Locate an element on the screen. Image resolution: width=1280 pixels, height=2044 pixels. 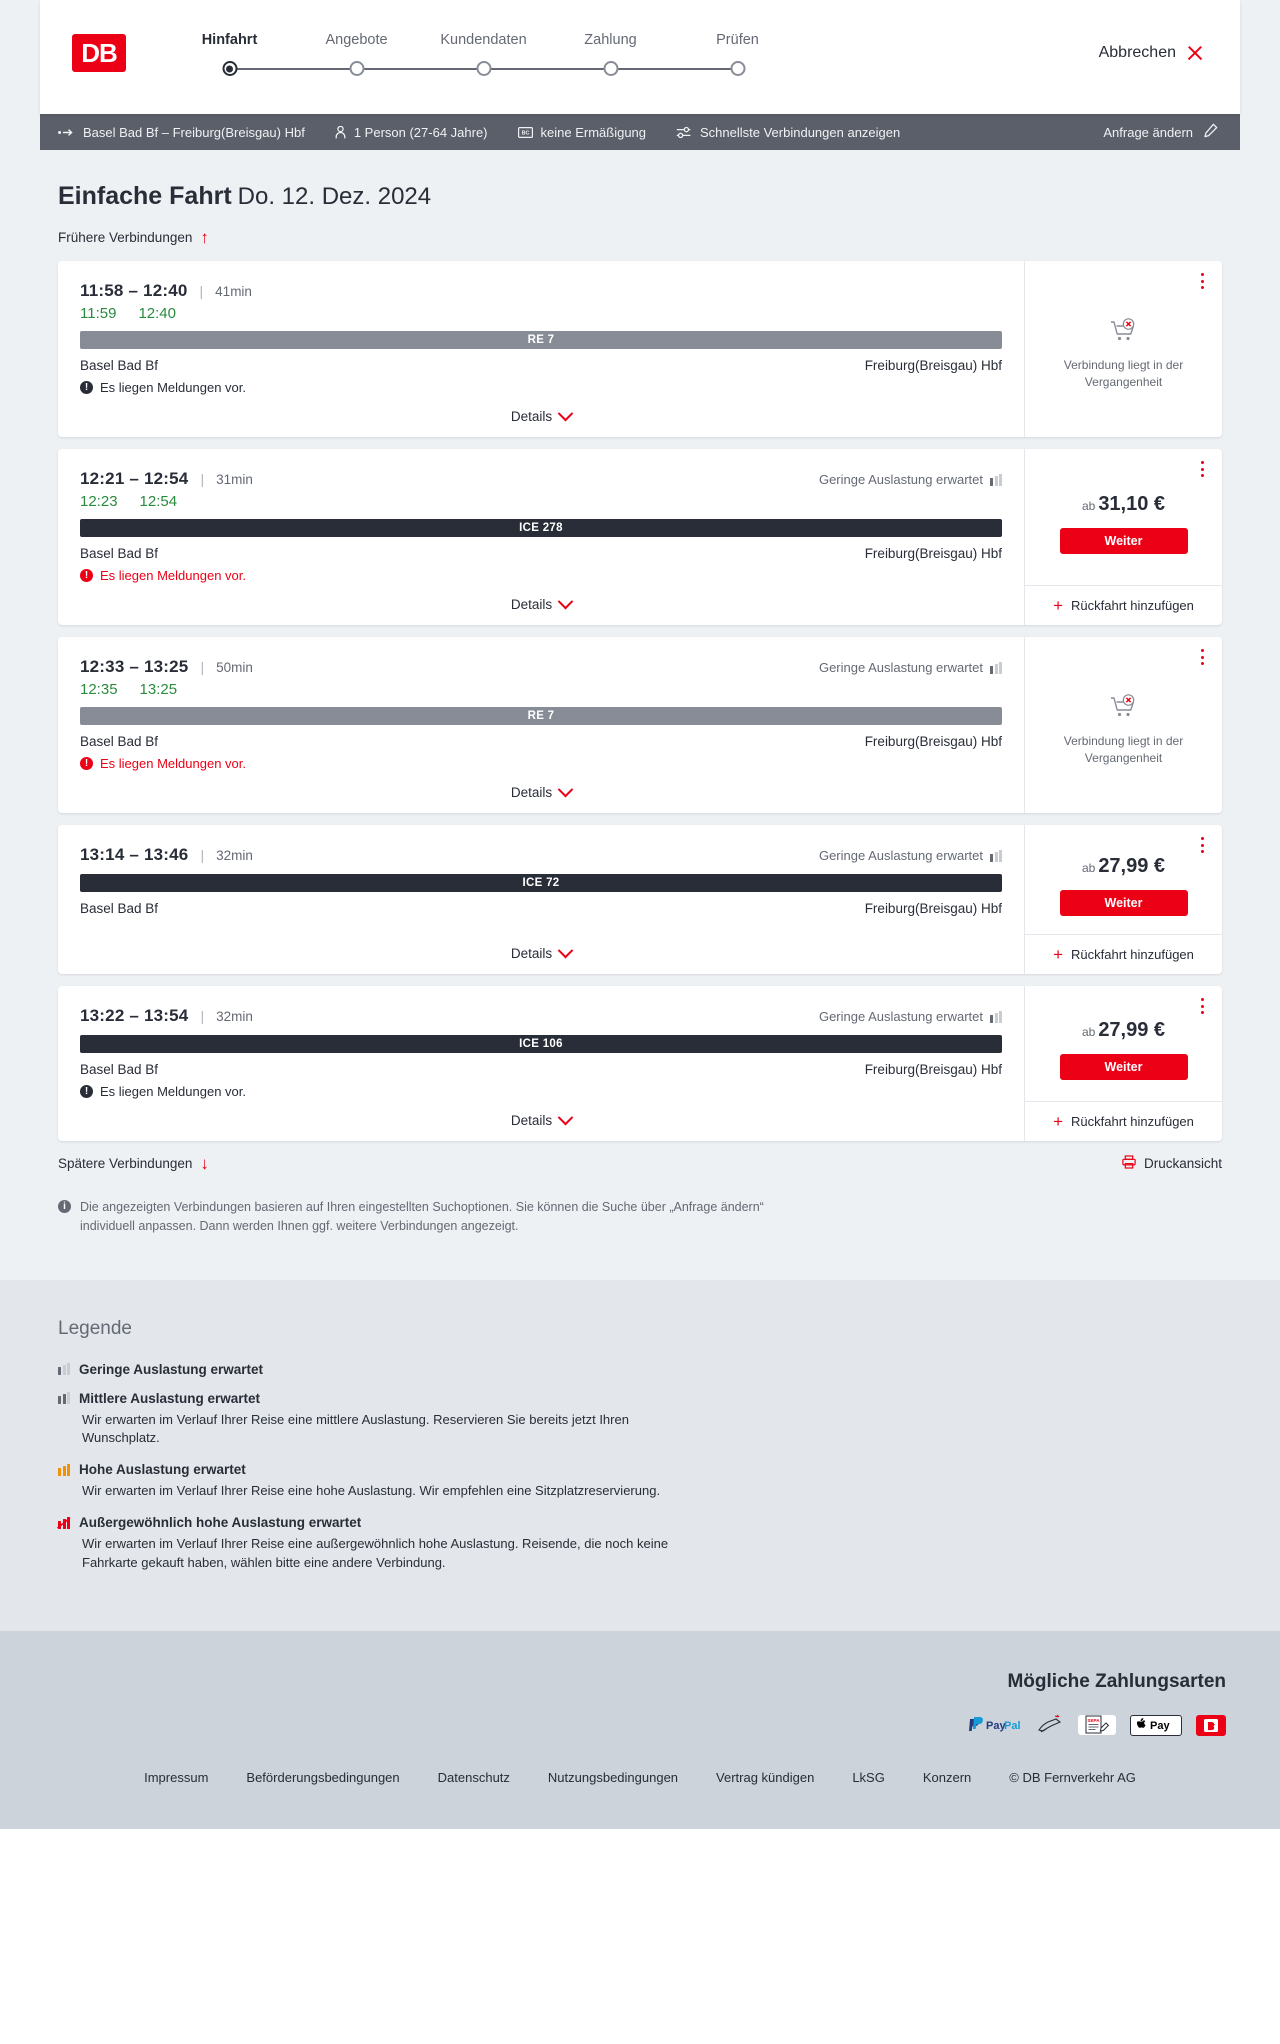
later-connections-button: Spätere Verbindungen ↓ is located at coordinates (133, 1163).